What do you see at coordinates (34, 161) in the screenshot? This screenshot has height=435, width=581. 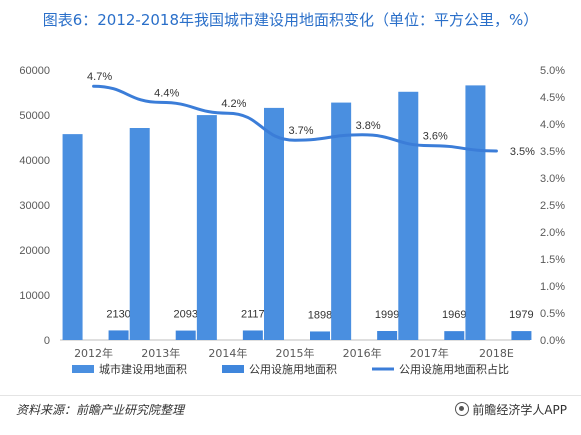 I see `y-tick-label: 40000` at bounding box center [34, 161].